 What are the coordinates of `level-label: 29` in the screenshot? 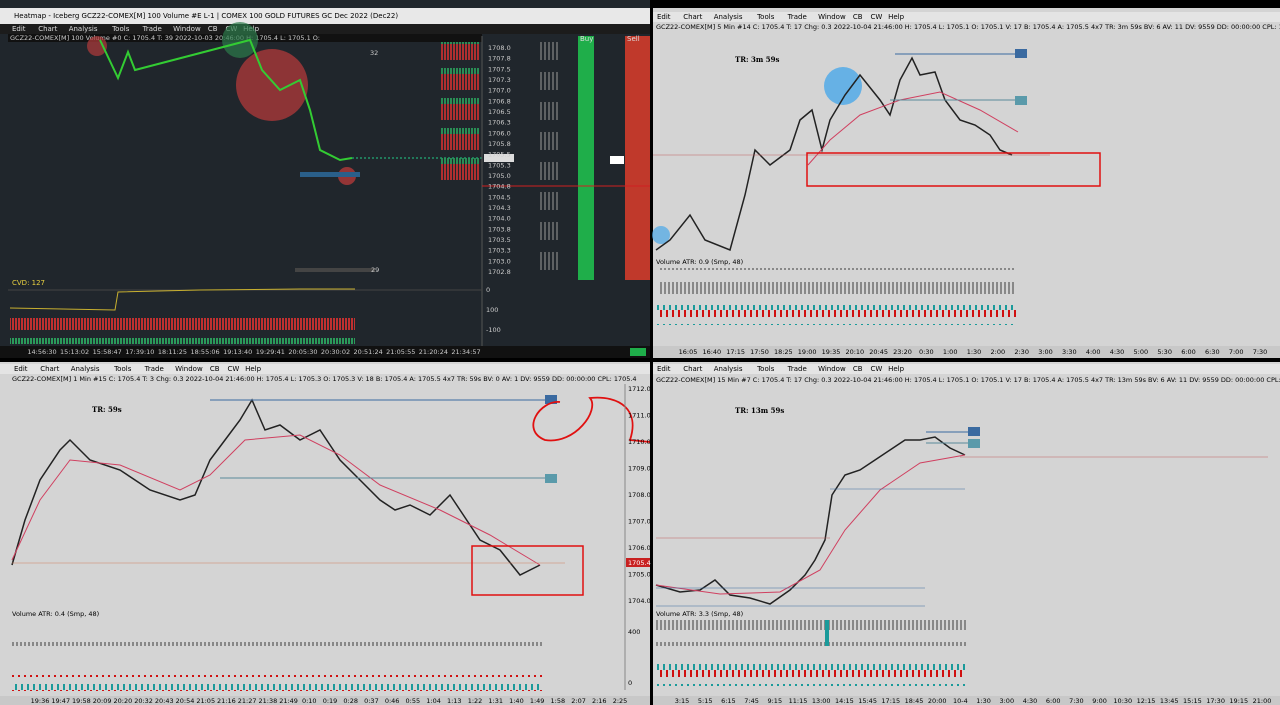 It's located at (375, 270).